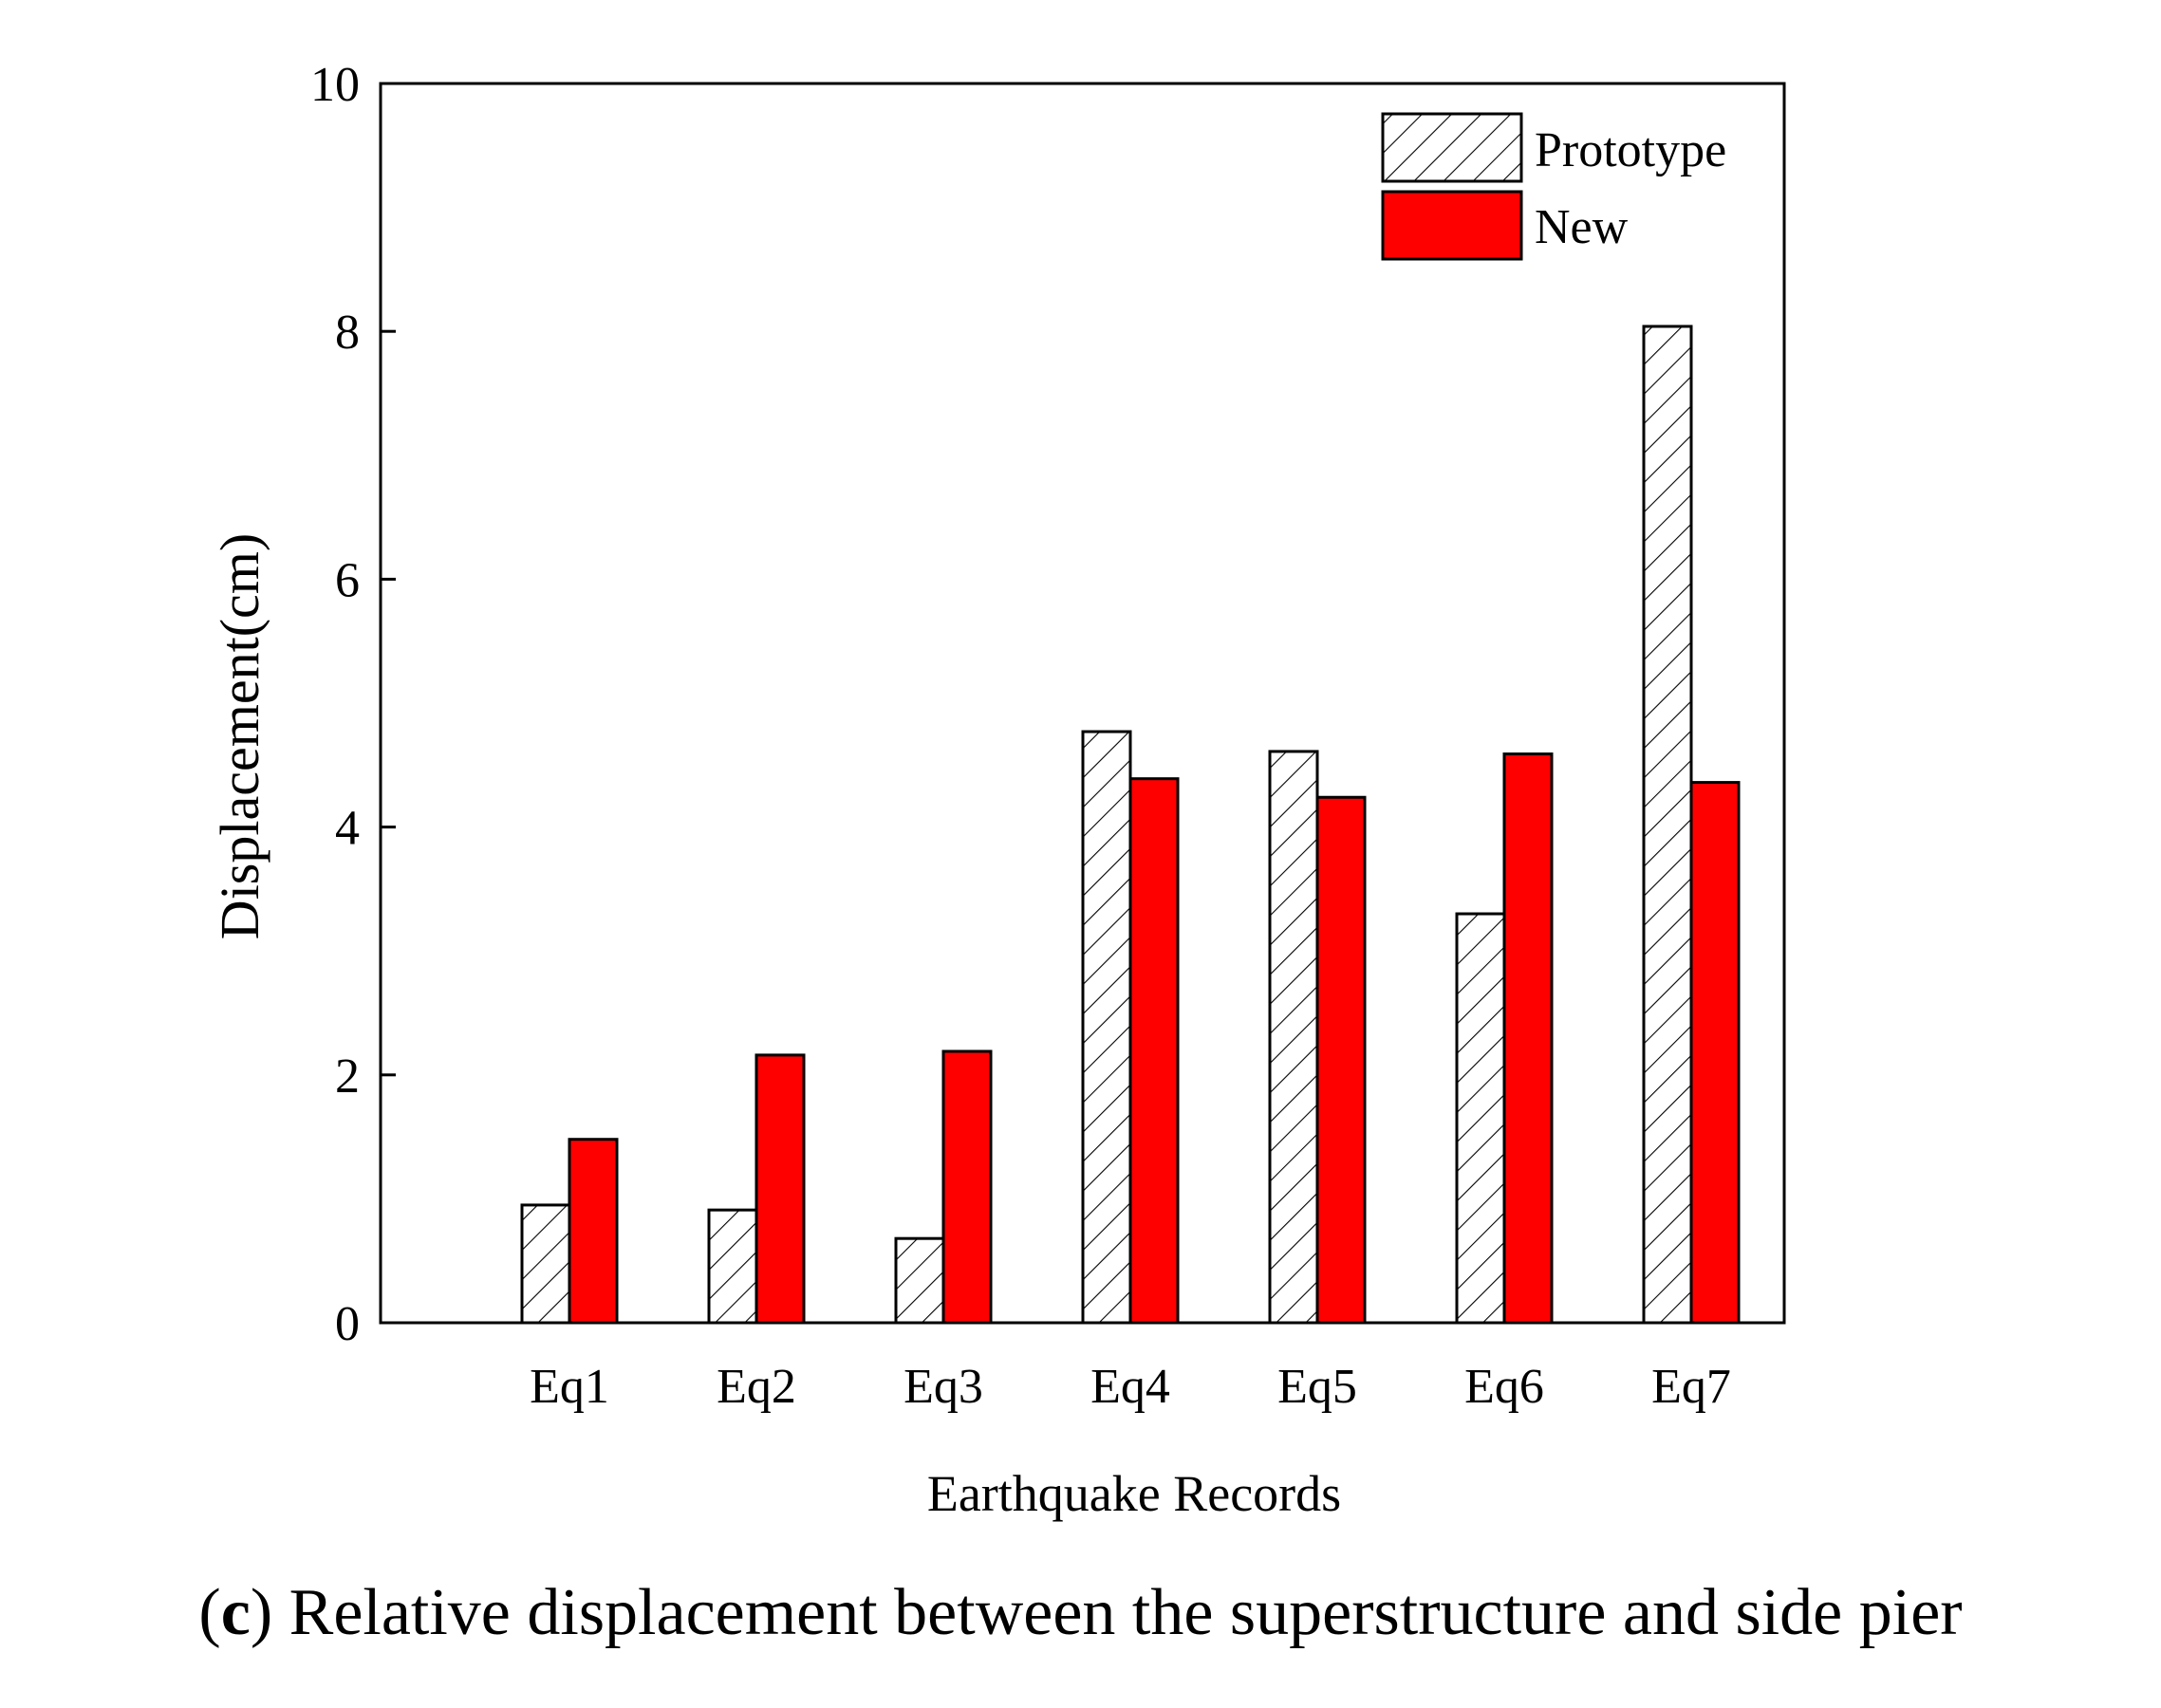  Describe the element at coordinates (593, 1232) in the screenshot. I see `bar-new-eq1` at that location.